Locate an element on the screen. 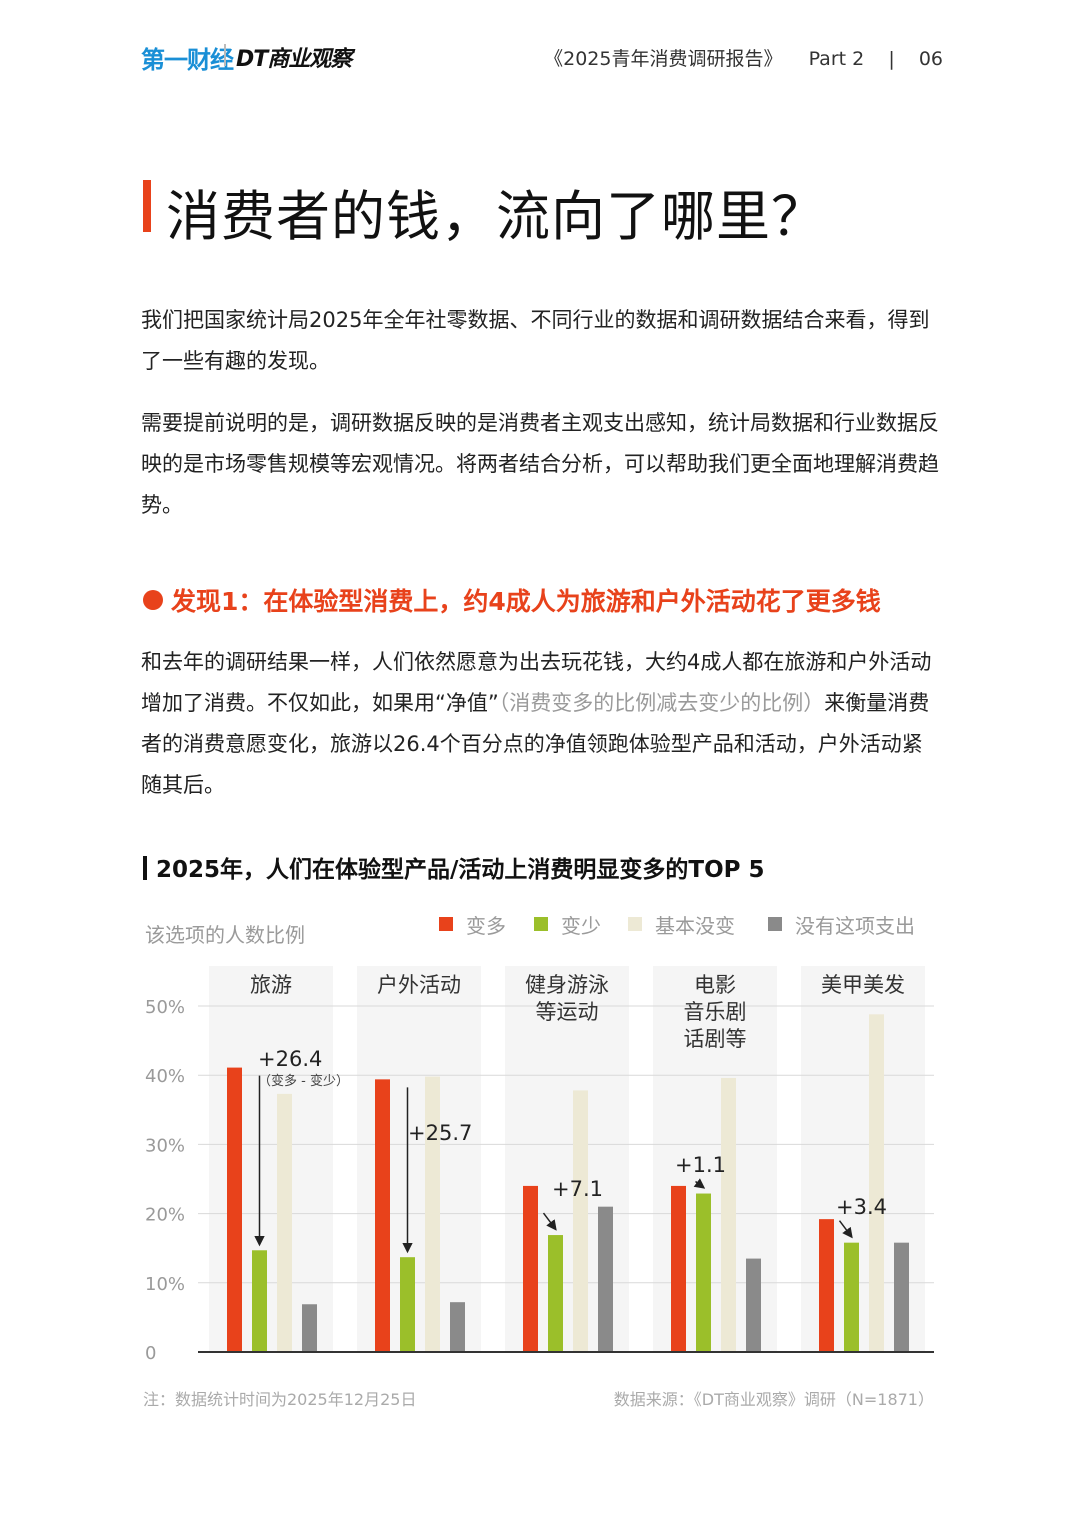  y-tick-label: 20% is located at coordinates (165, 1215).